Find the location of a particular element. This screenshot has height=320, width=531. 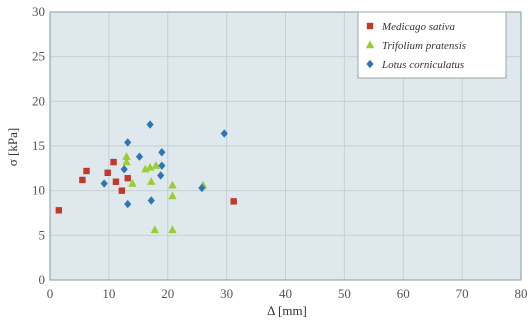

x-tick-label: 50 is located at coordinates (344, 293).